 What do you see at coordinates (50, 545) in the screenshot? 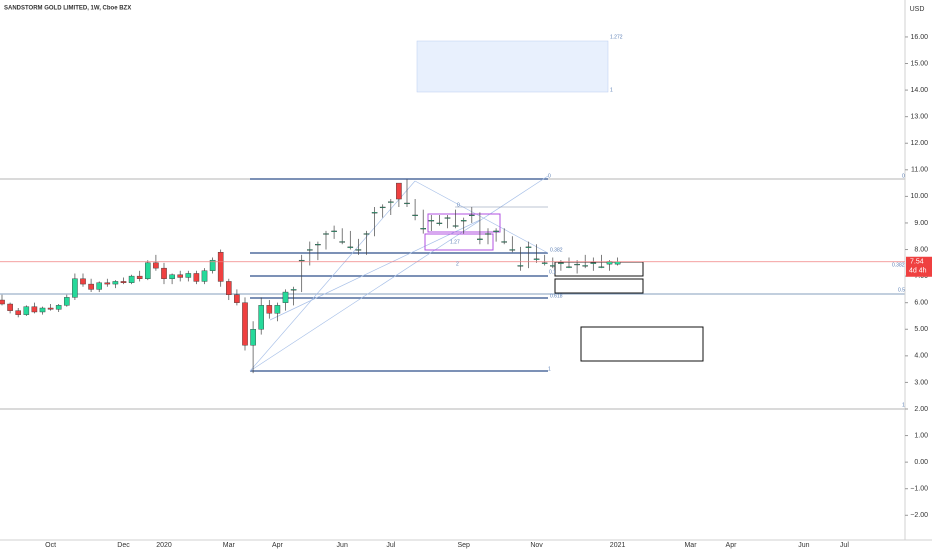
I see `x-tick-label: Oct` at bounding box center [50, 545].